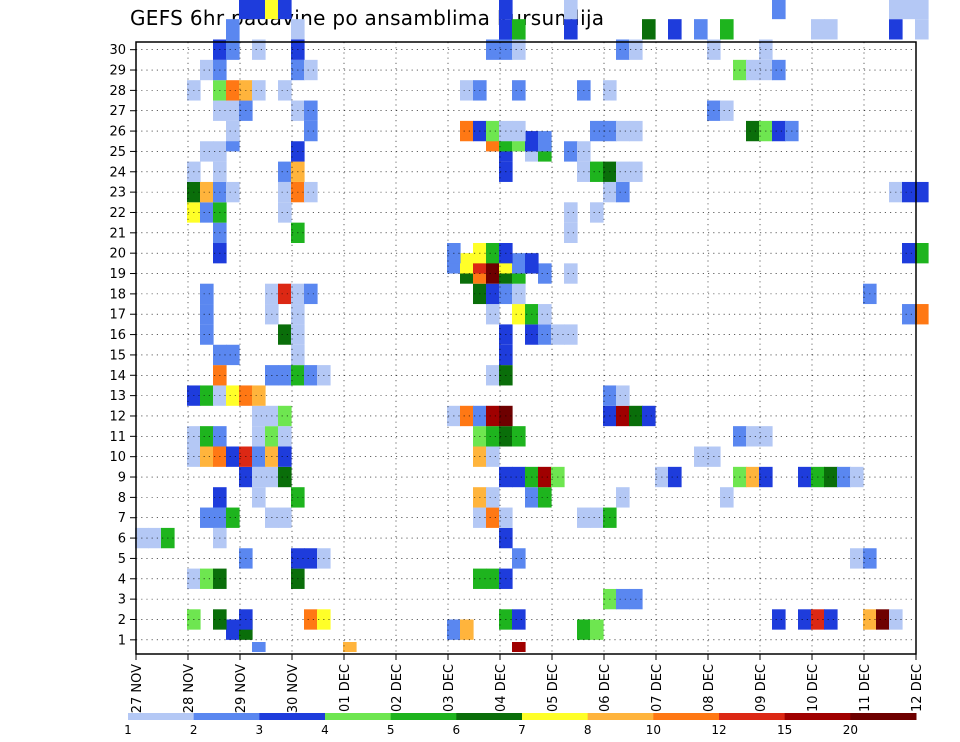  Describe the element at coordinates (241, 688) in the screenshot. I see `x-tick-label: 29 NOV` at that location.